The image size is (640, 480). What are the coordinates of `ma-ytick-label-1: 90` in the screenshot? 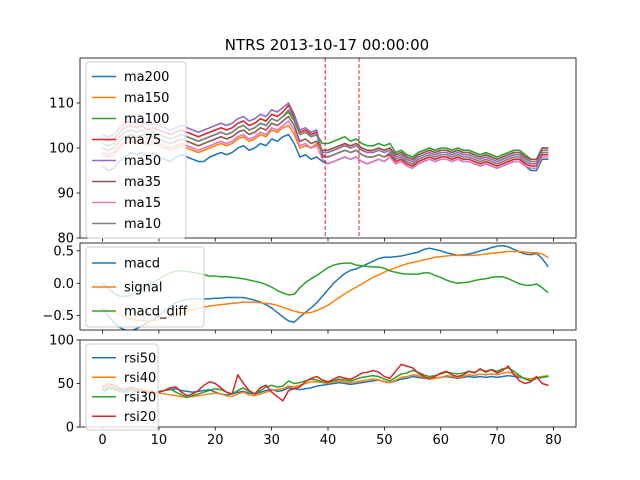 It's located at (65, 194).